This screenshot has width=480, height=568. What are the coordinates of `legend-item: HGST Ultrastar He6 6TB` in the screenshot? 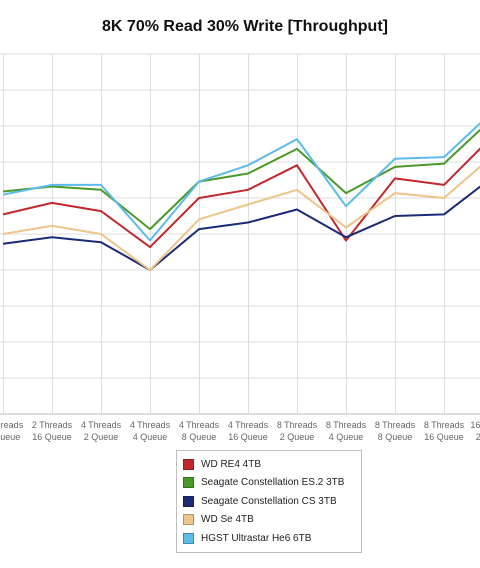 It's located at (269, 538).